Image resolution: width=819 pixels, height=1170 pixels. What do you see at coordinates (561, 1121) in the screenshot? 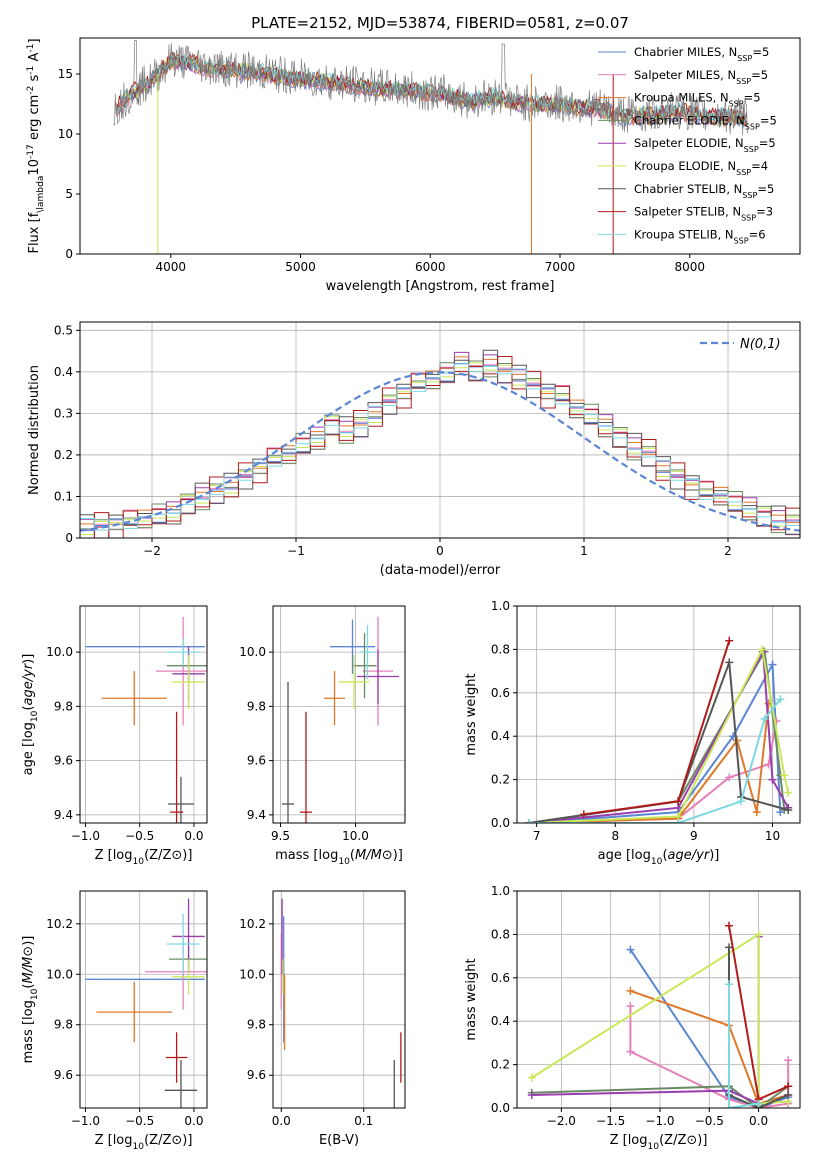
I see `x-tick-label: −2.0` at bounding box center [561, 1121].